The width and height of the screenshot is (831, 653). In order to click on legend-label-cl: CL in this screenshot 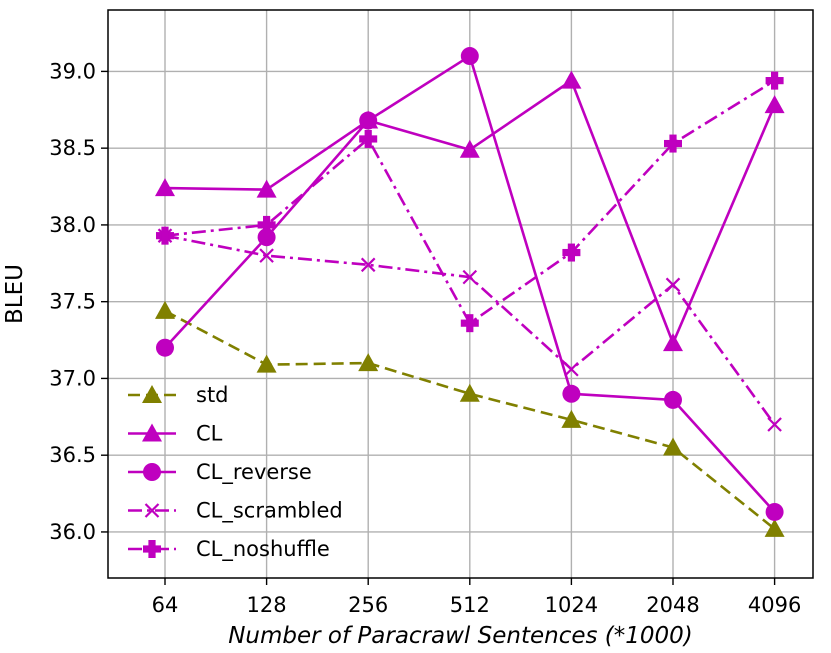, I will do `click(209, 434)`.